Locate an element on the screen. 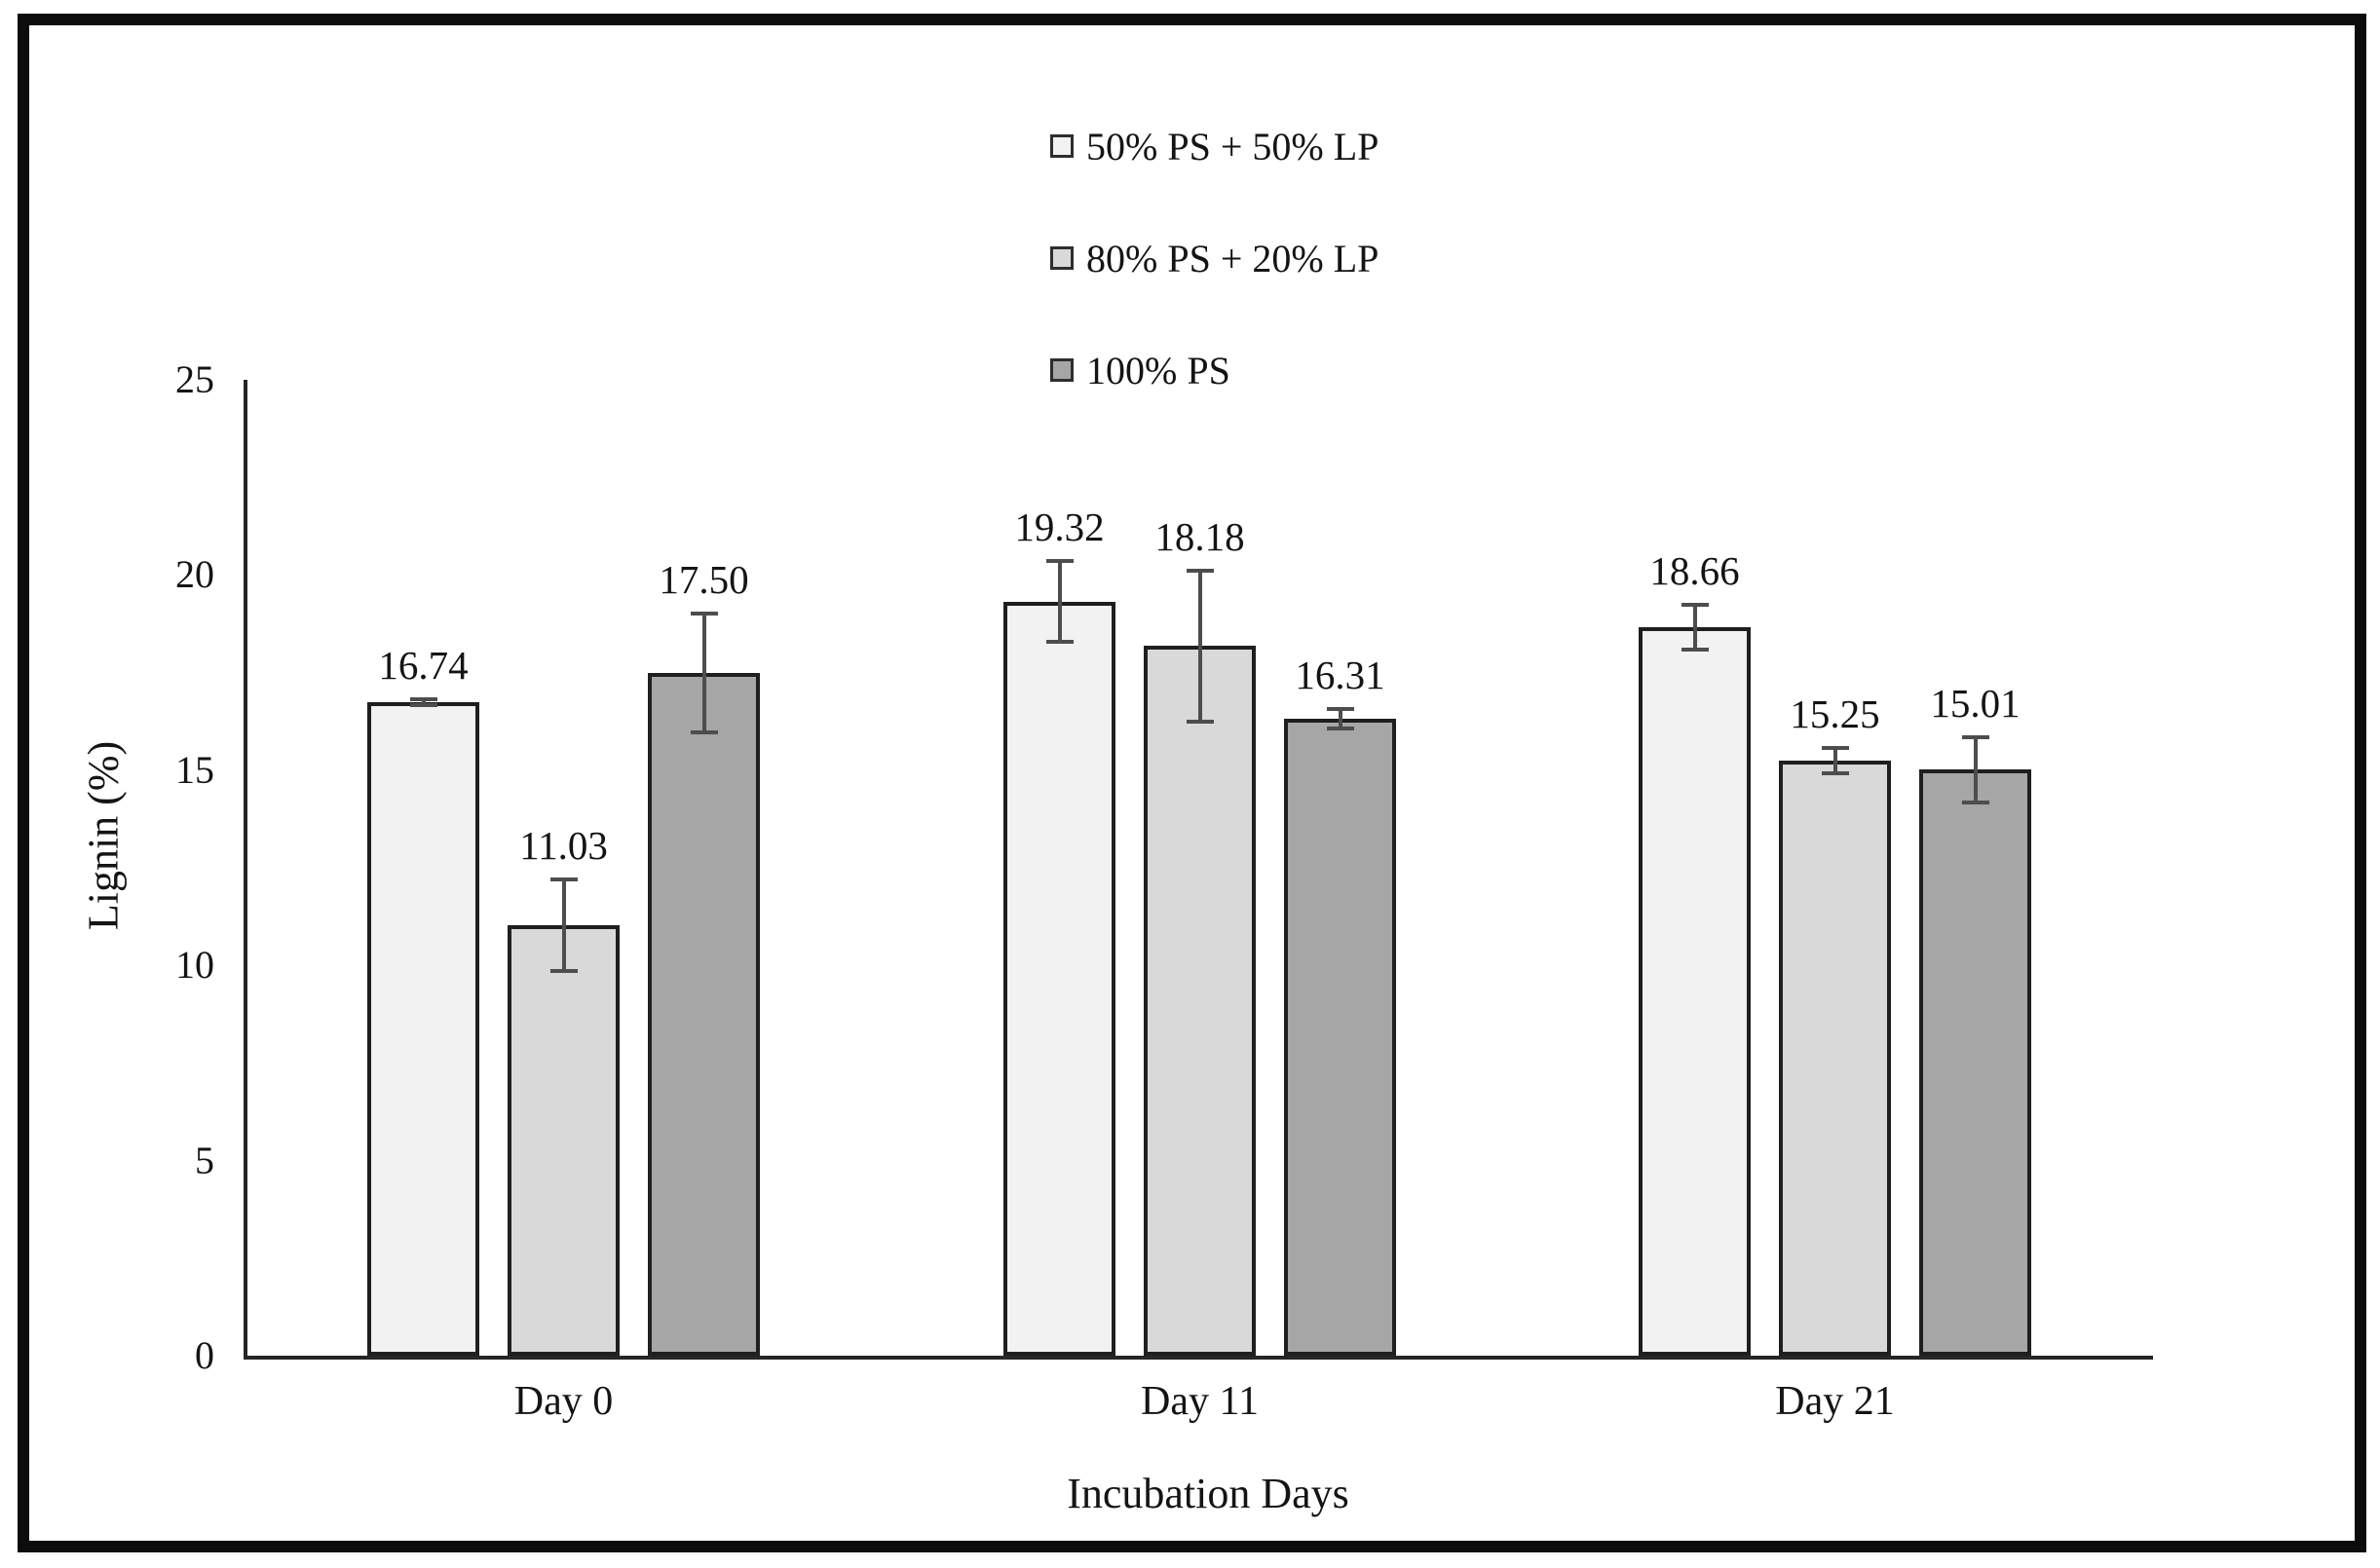 The width and height of the screenshot is (2380, 1568). legend-label: 80% PS + 20% LP is located at coordinates (1232, 258).